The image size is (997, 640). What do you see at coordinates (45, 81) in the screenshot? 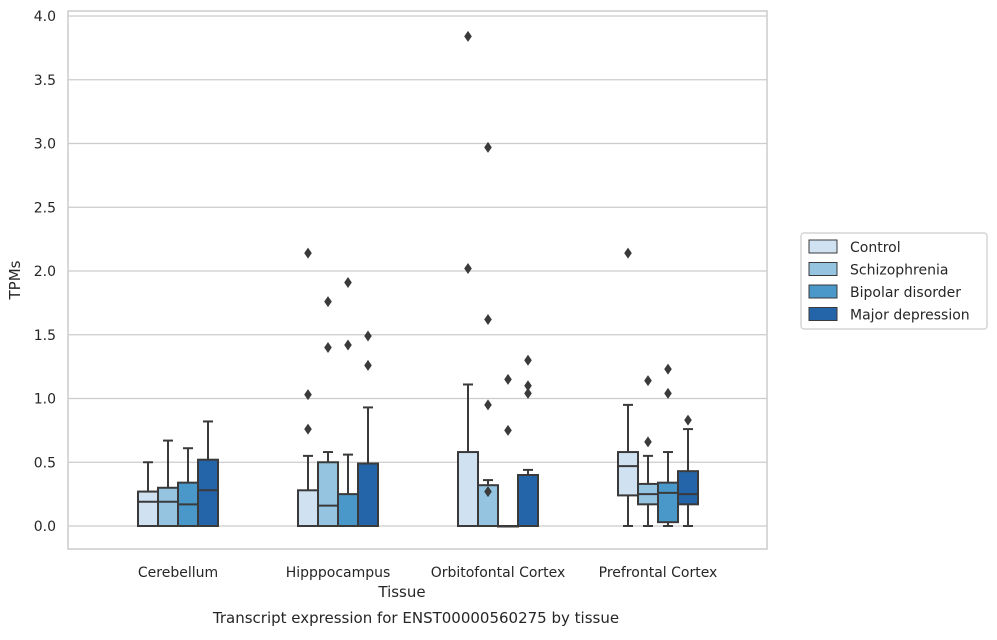
I see `y-tick-label: 3.5` at bounding box center [45, 81].